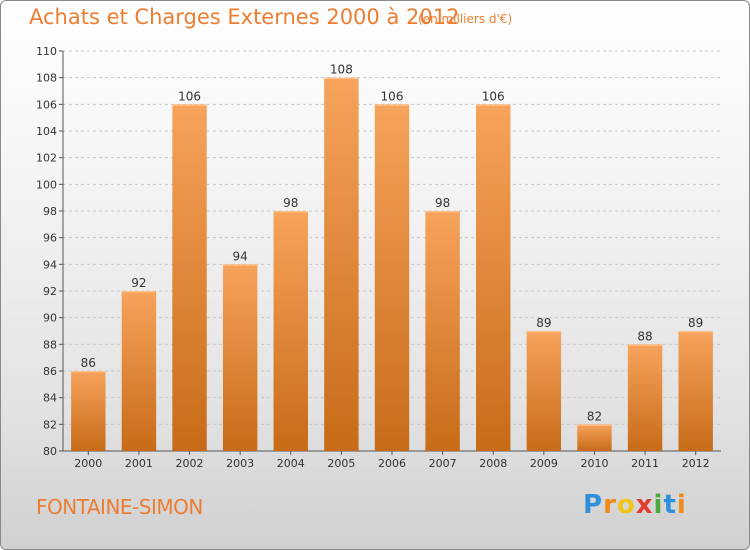 The height and width of the screenshot is (550, 750). Describe the element at coordinates (644, 505) in the screenshot. I see `logo-letter: x` at that location.